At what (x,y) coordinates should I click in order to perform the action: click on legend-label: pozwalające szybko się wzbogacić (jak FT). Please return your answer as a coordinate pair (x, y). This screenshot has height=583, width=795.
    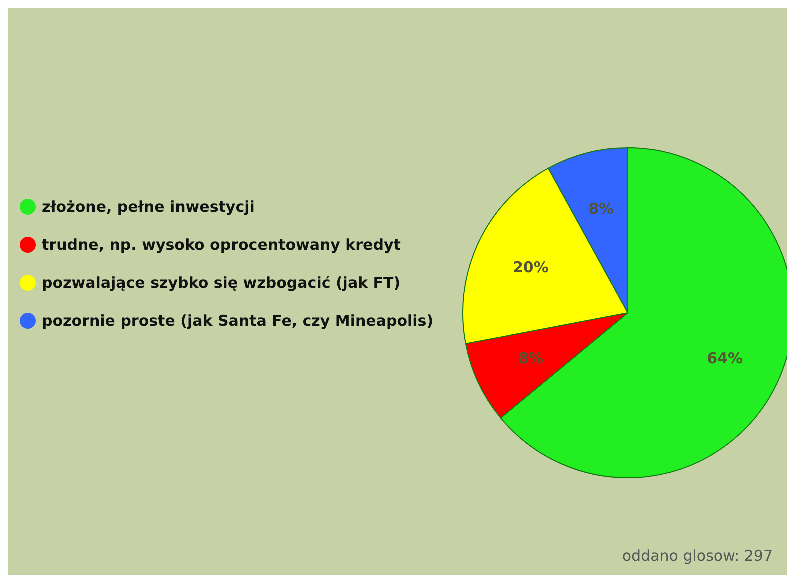
    Looking at the image, I should click on (221, 283).